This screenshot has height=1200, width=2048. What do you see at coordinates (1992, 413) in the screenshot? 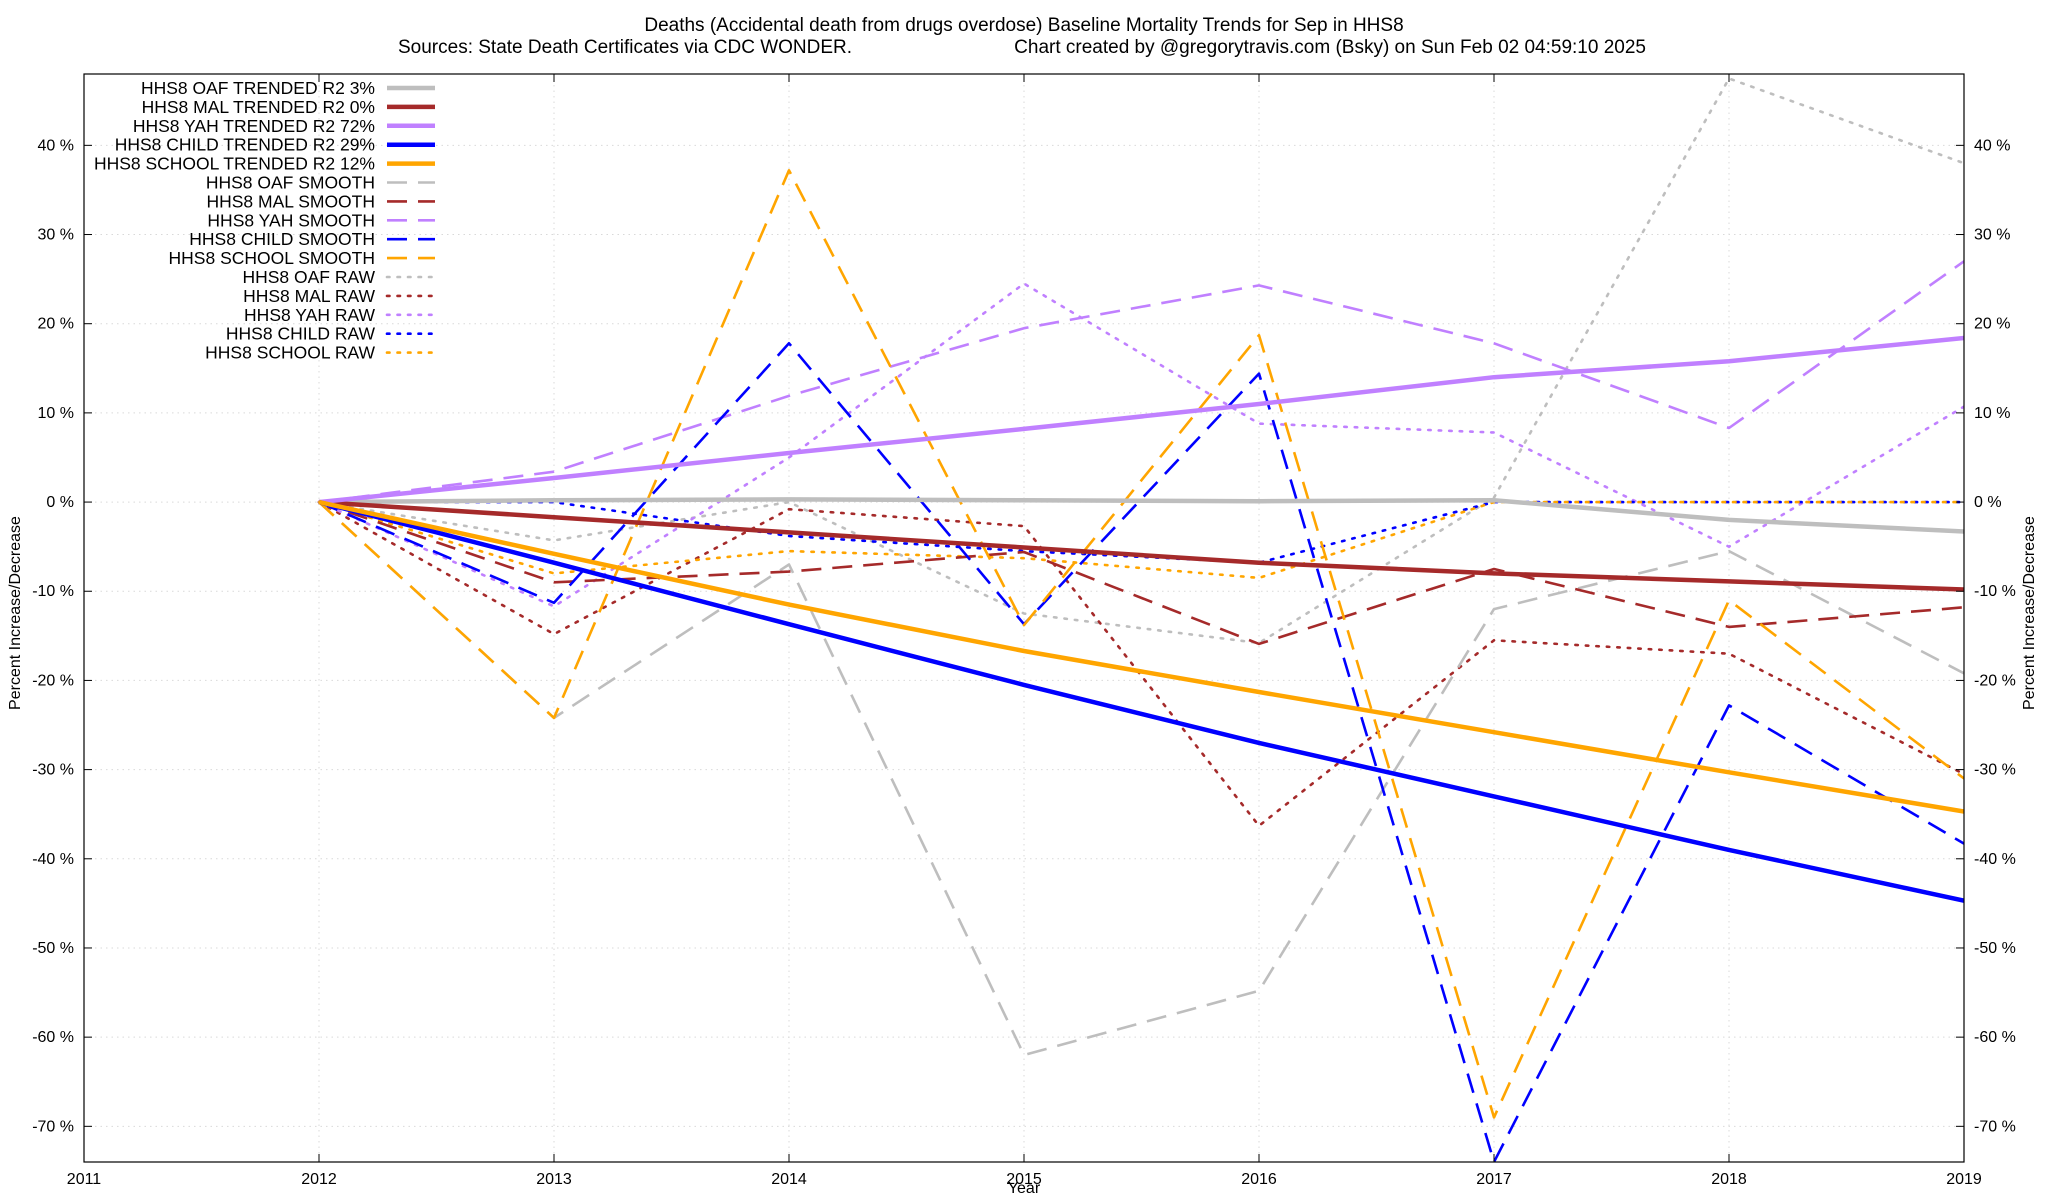
I see `y2-tick-label: 10 %` at bounding box center [1992, 413].